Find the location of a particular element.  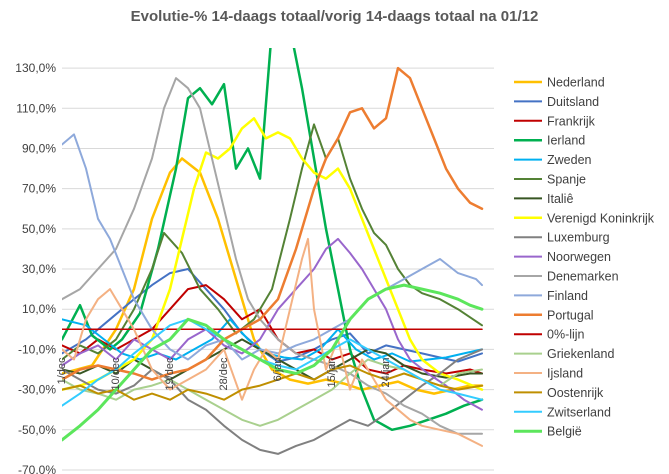

legend-label: Verenigd Koninkrijk is located at coordinates (601, 218).